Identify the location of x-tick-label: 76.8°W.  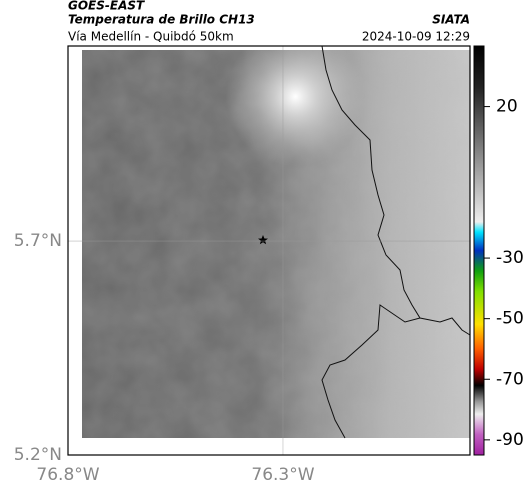
(67, 475).